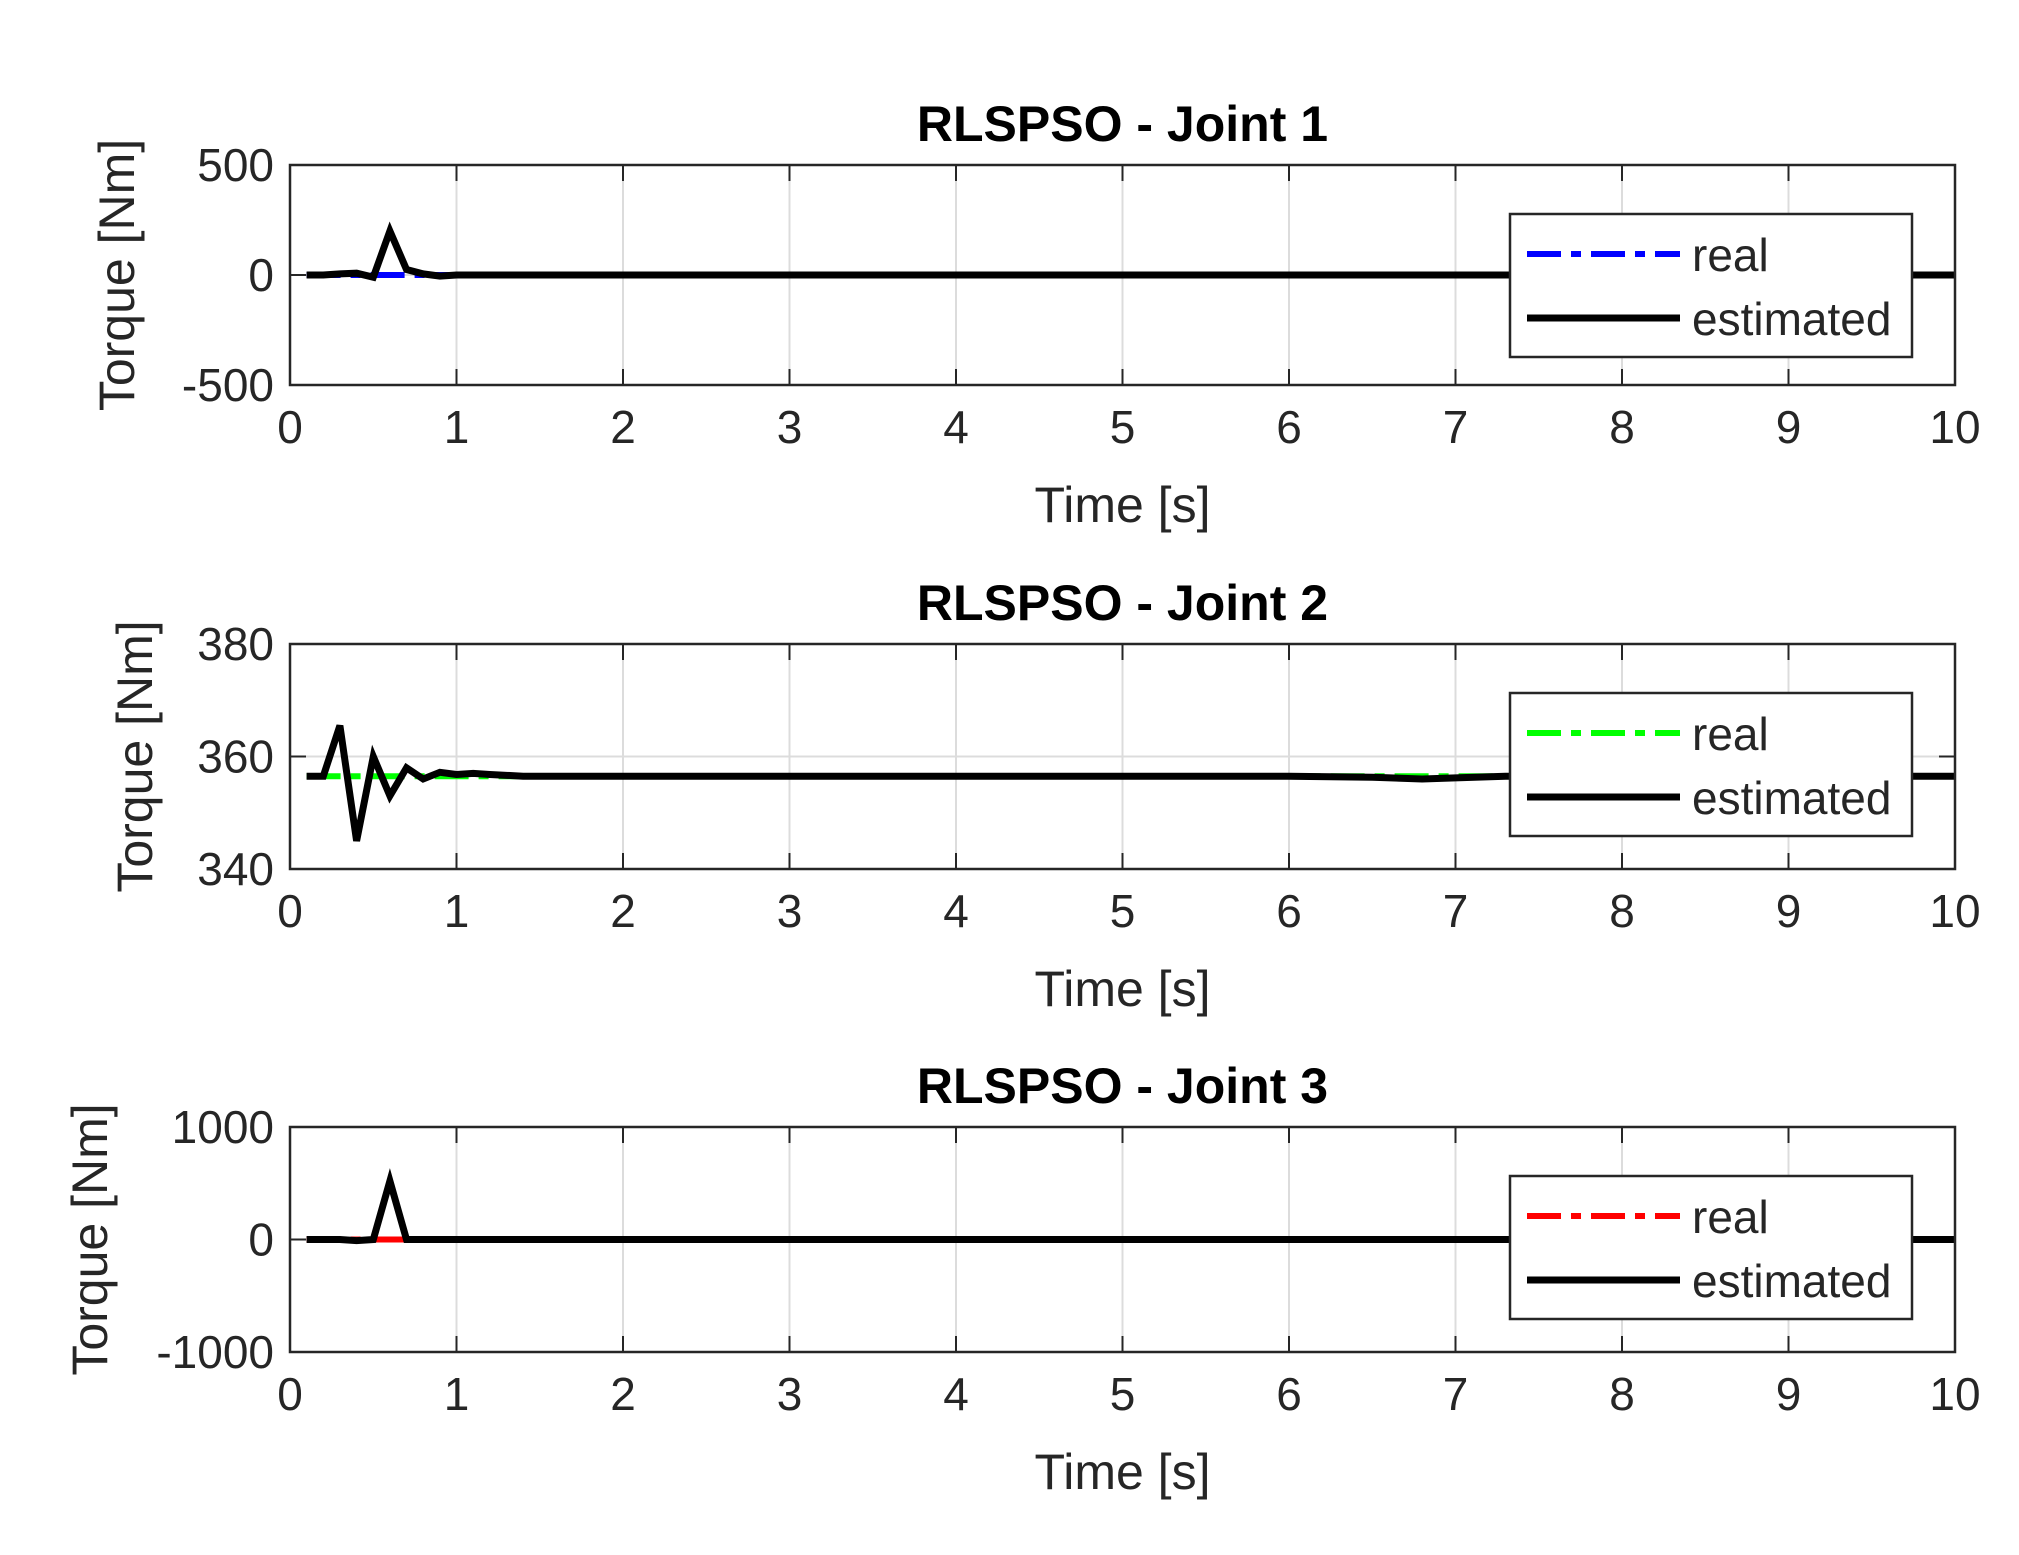 The height and width of the screenshot is (1555, 2019). Describe the element at coordinates (1122, 124) in the screenshot. I see `chart-title: RLSPSO - Joint 1` at that location.